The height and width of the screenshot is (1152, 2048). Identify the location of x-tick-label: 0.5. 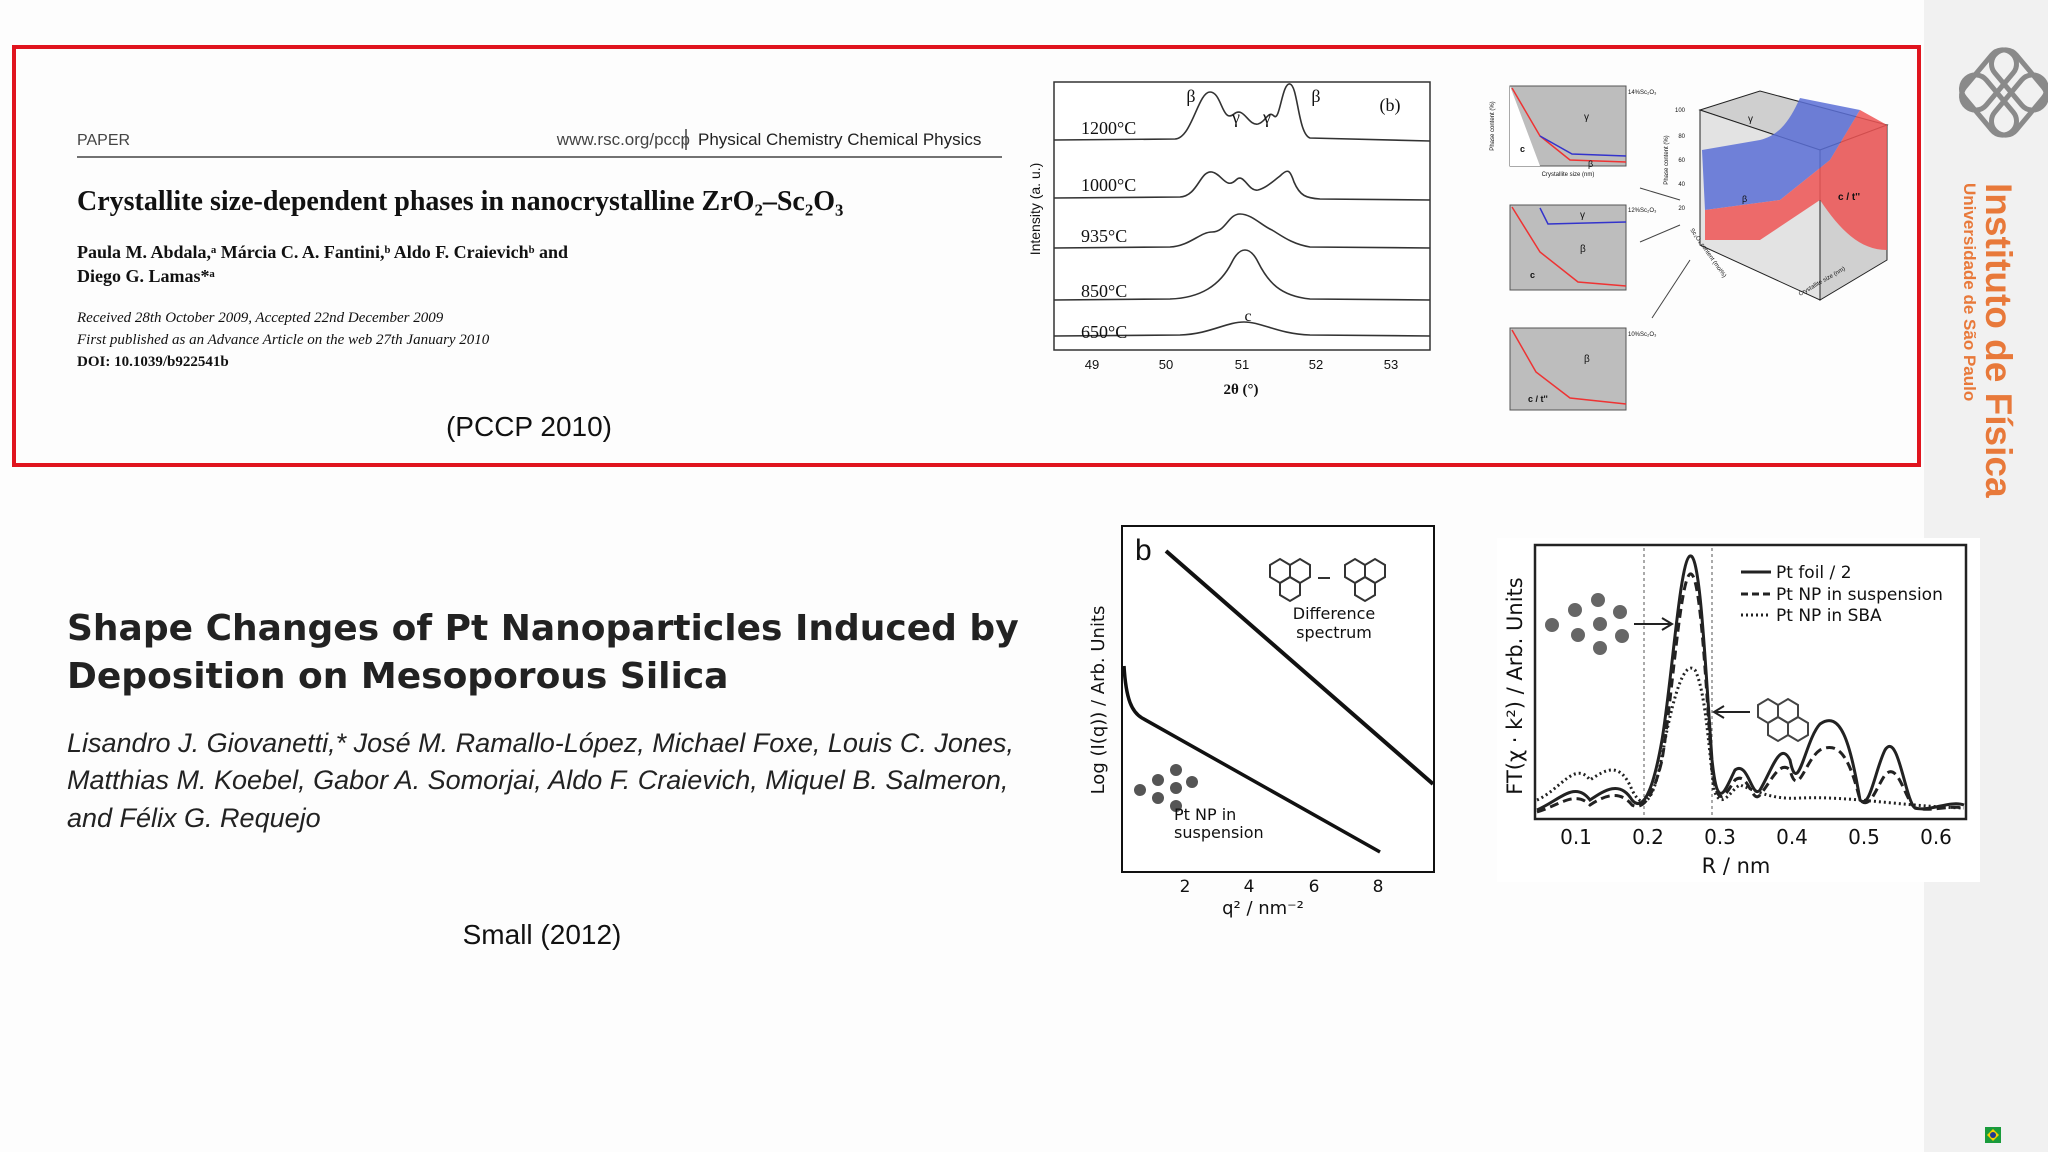
(1864, 837).